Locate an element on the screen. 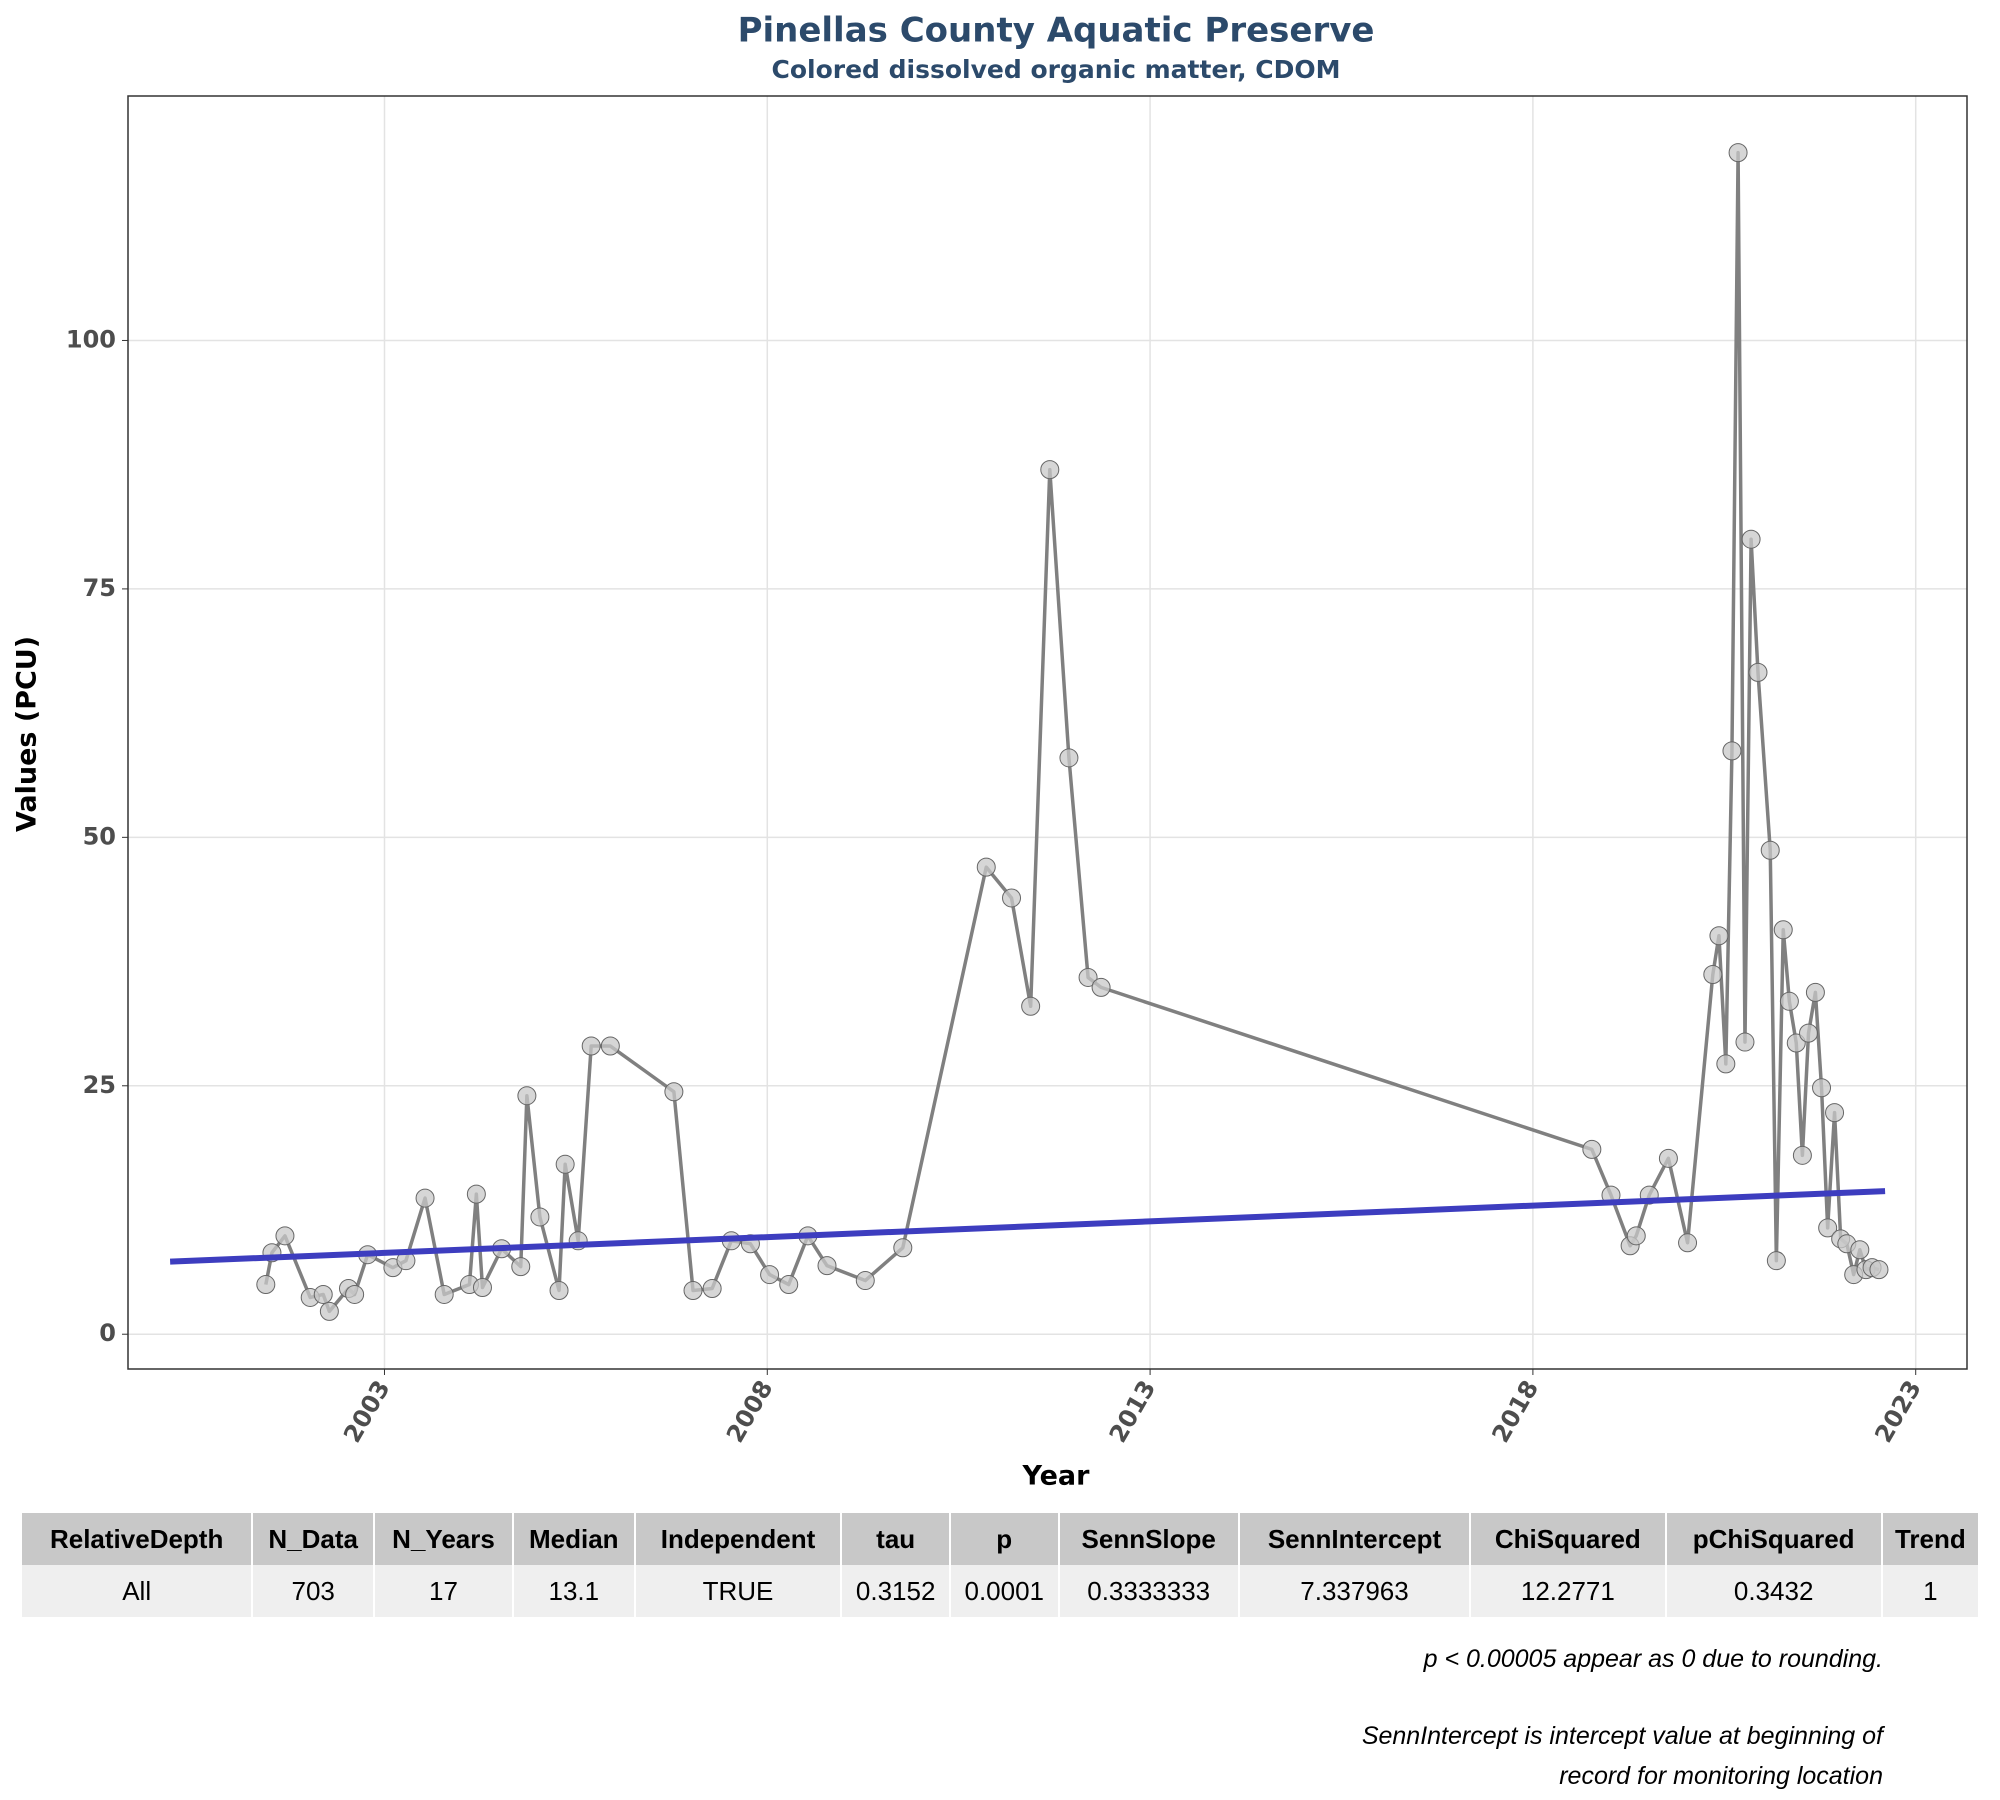  table-cell: 0.3152 is located at coordinates (895, 1591).